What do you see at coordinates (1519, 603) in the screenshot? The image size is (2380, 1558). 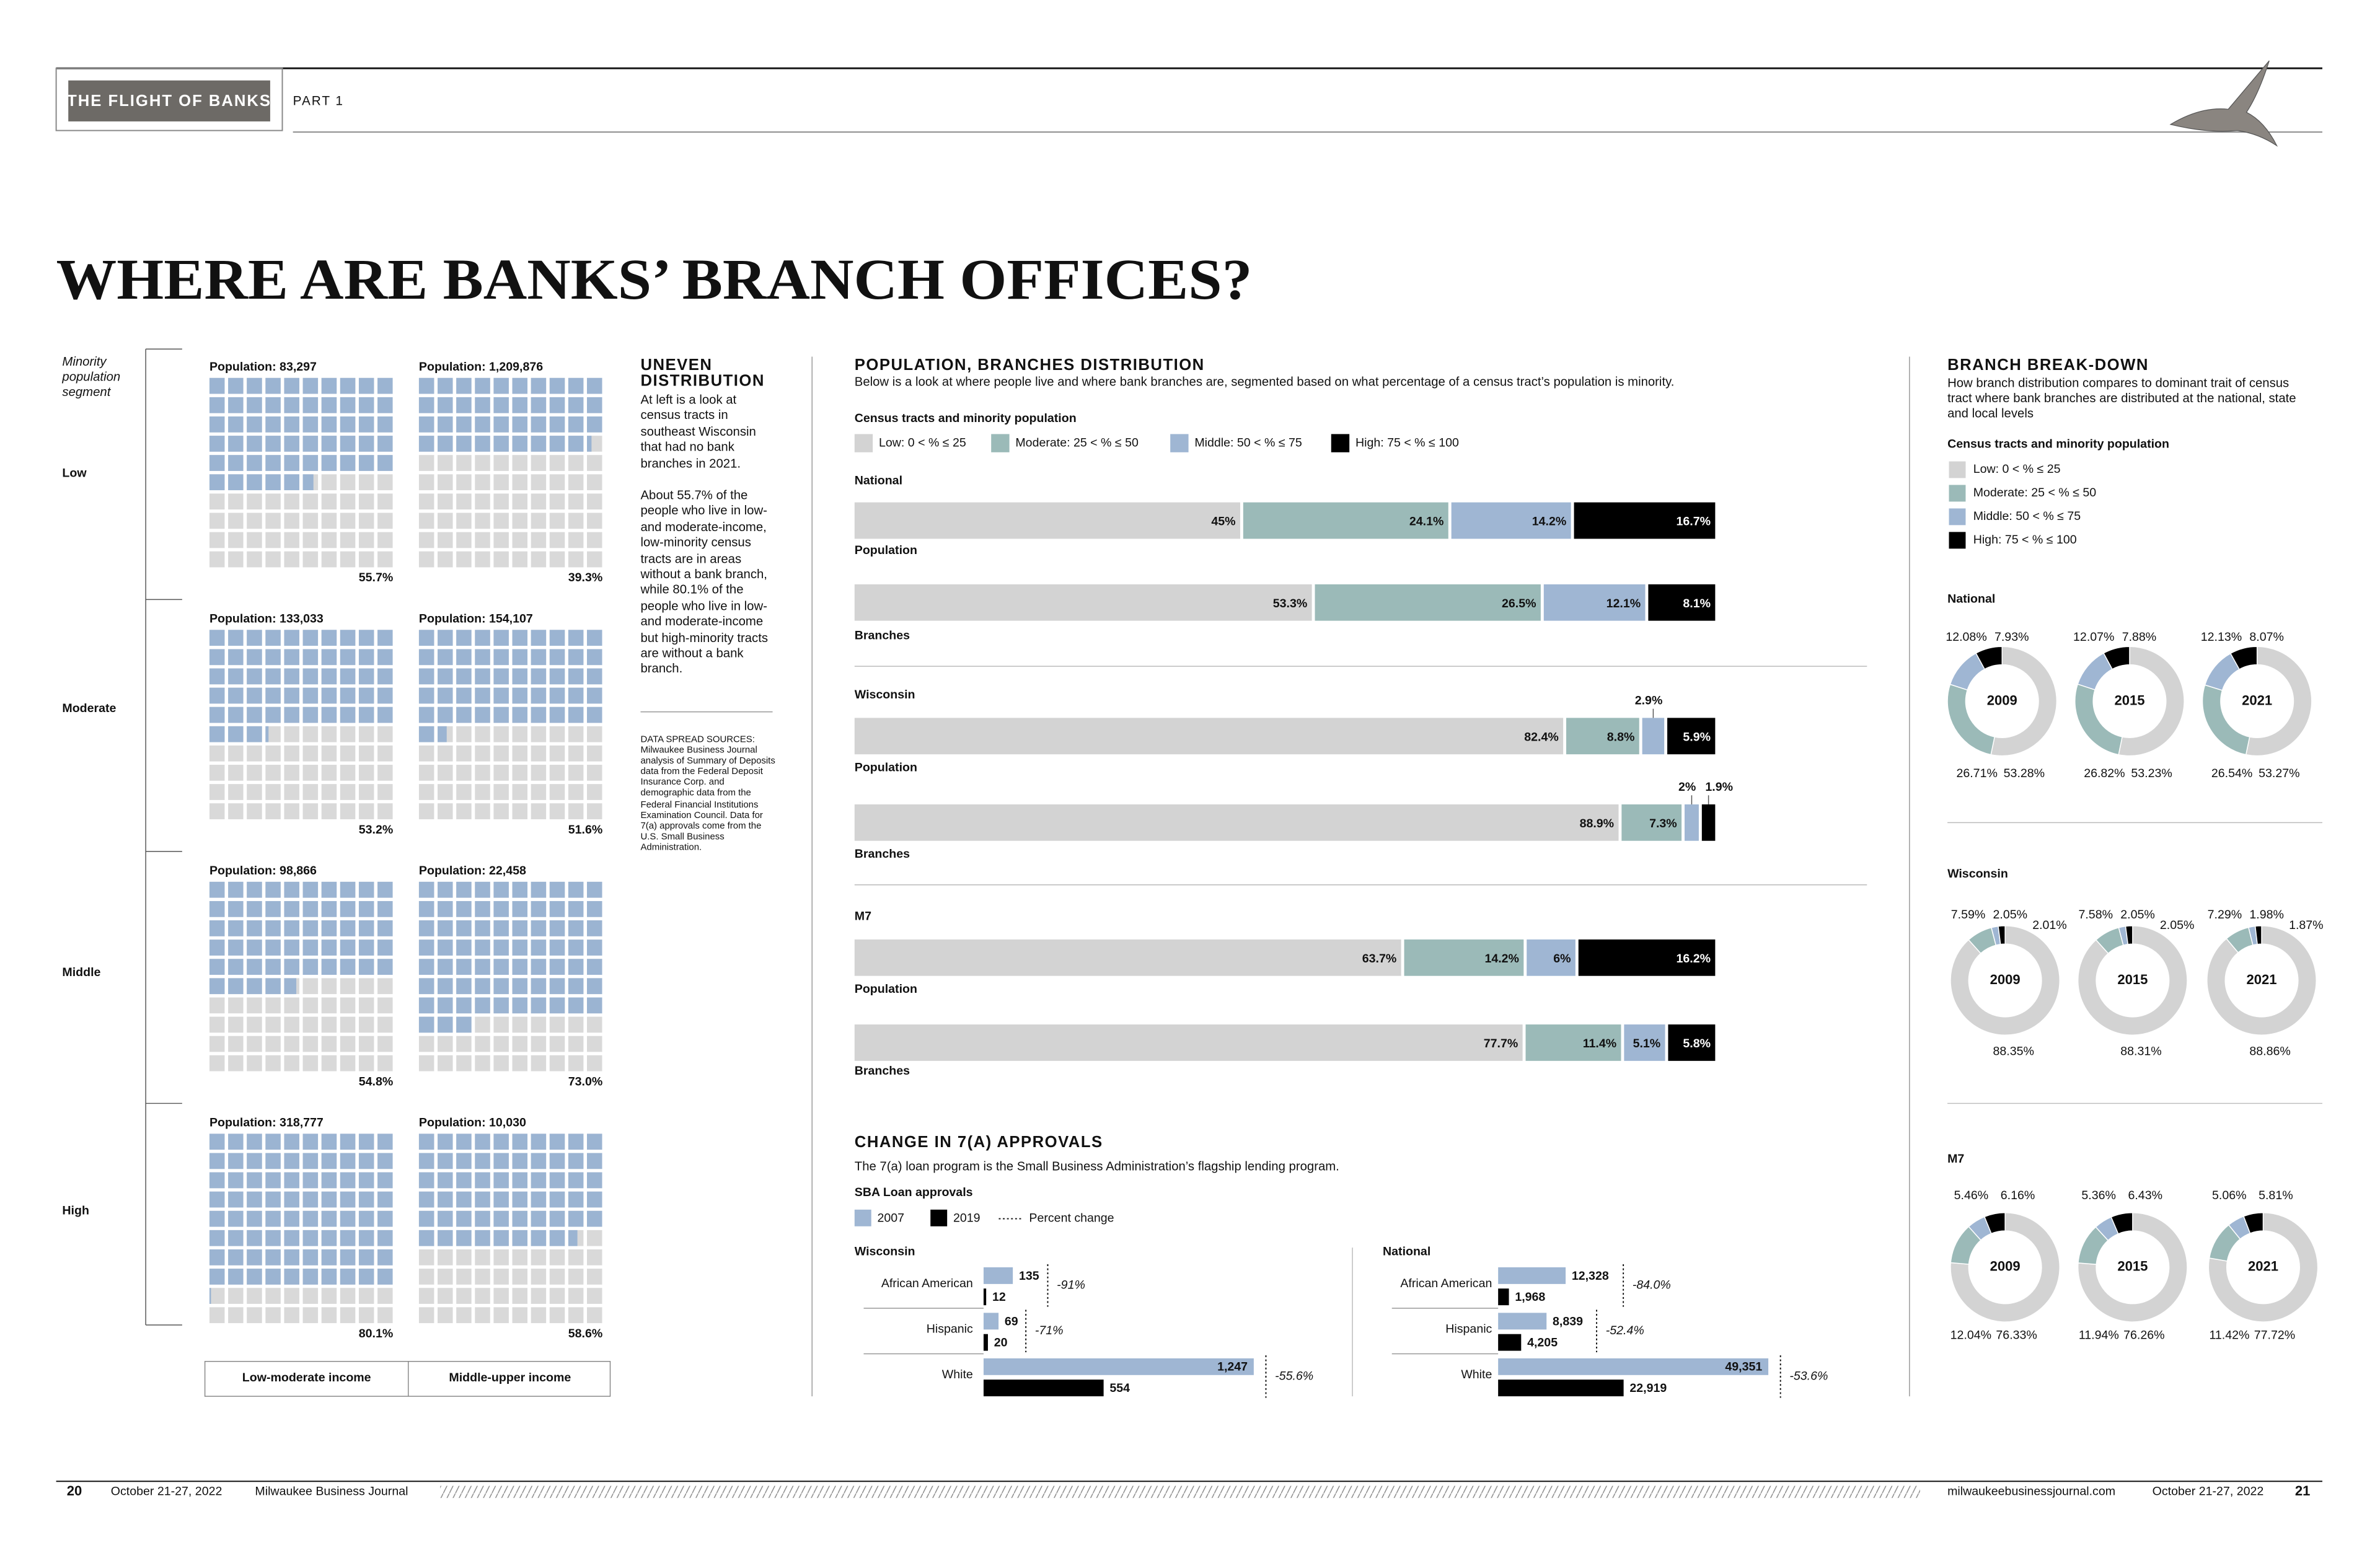 I see `value-label: 26.5%` at bounding box center [1519, 603].